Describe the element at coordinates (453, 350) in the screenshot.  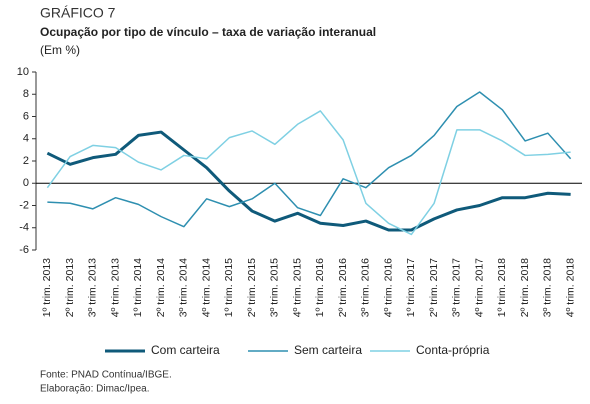
I see `legend-label: Conta-própria` at that location.